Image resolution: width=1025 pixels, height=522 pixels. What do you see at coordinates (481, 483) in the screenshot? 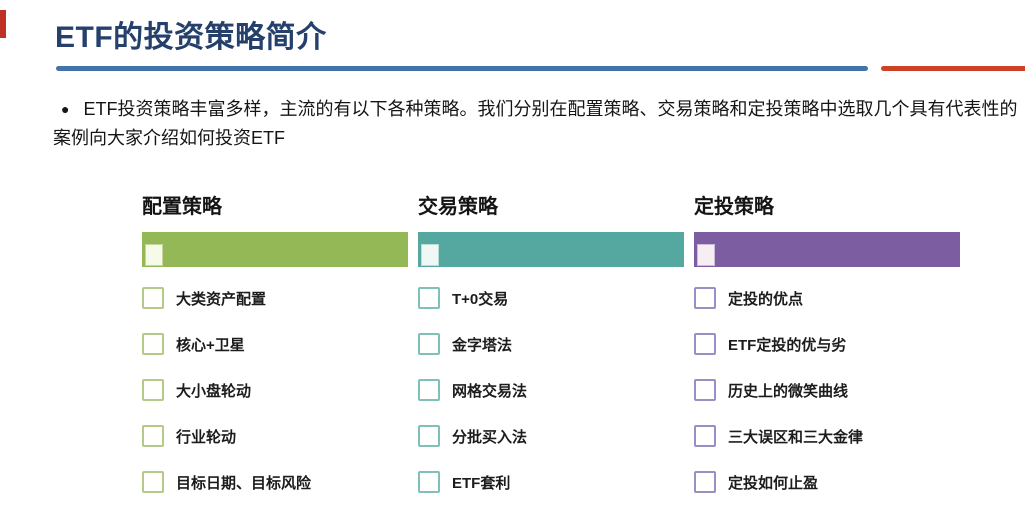
I see `list-item-label: ETF套利` at bounding box center [481, 483].